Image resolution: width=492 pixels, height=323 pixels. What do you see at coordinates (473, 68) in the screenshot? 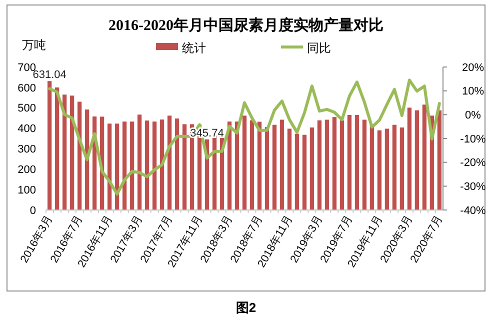
I see `y2-tick-label: 20%` at bounding box center [473, 68].